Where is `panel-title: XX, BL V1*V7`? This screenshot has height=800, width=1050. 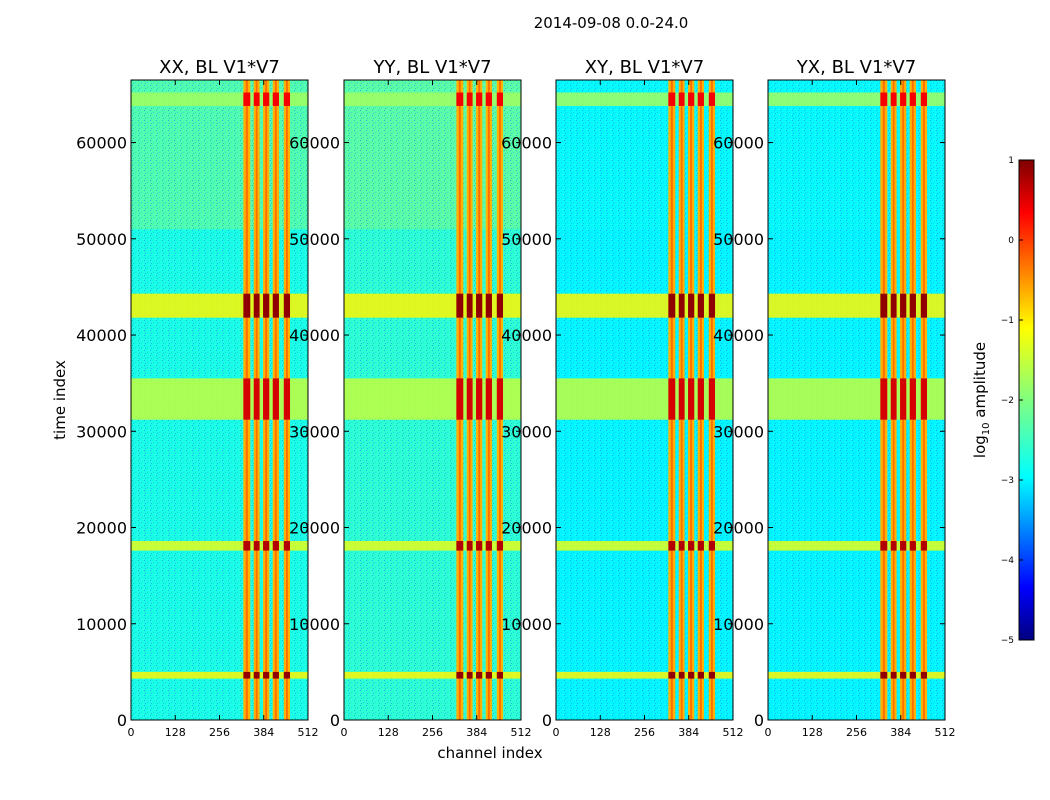
panel-title: XX, BL V1*V7 is located at coordinates (219, 67).